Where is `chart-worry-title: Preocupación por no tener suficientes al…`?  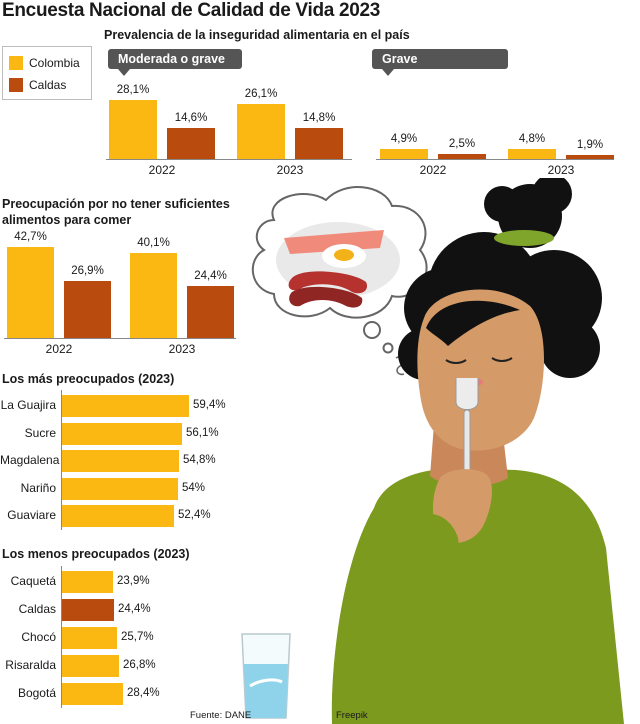
chart-worry-title: Preocupación por no tener suficientes al… is located at coordinates (116, 212).